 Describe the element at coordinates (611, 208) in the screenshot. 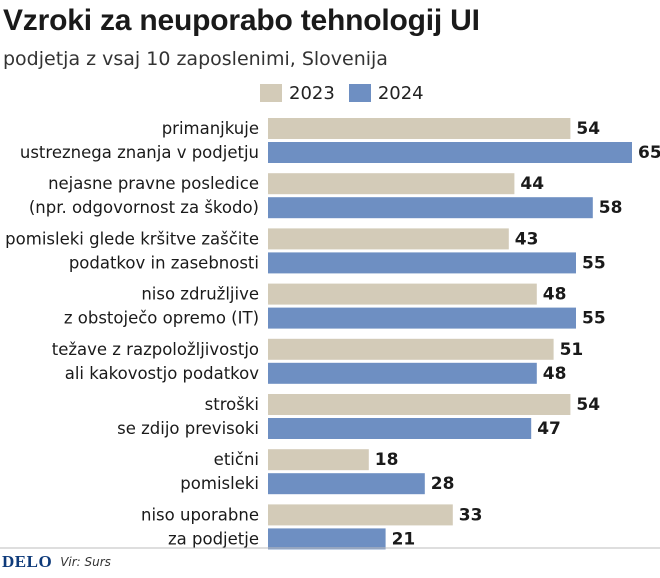

I see `value-label: 58` at that location.